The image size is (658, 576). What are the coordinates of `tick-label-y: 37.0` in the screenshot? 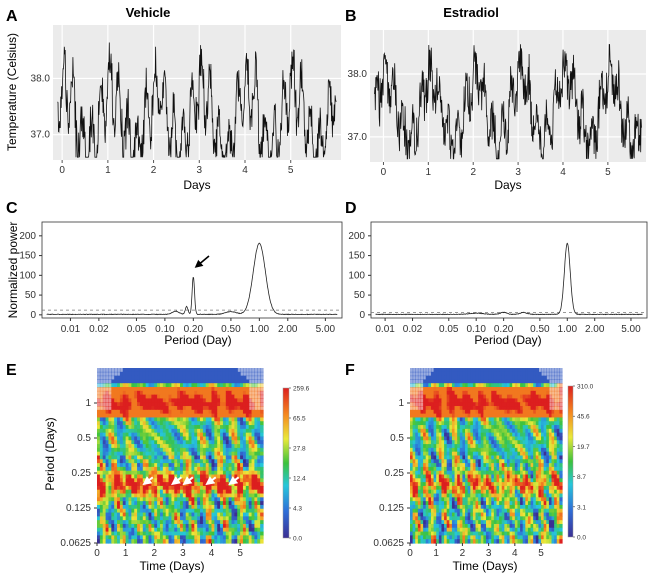 It's located at (41, 135).